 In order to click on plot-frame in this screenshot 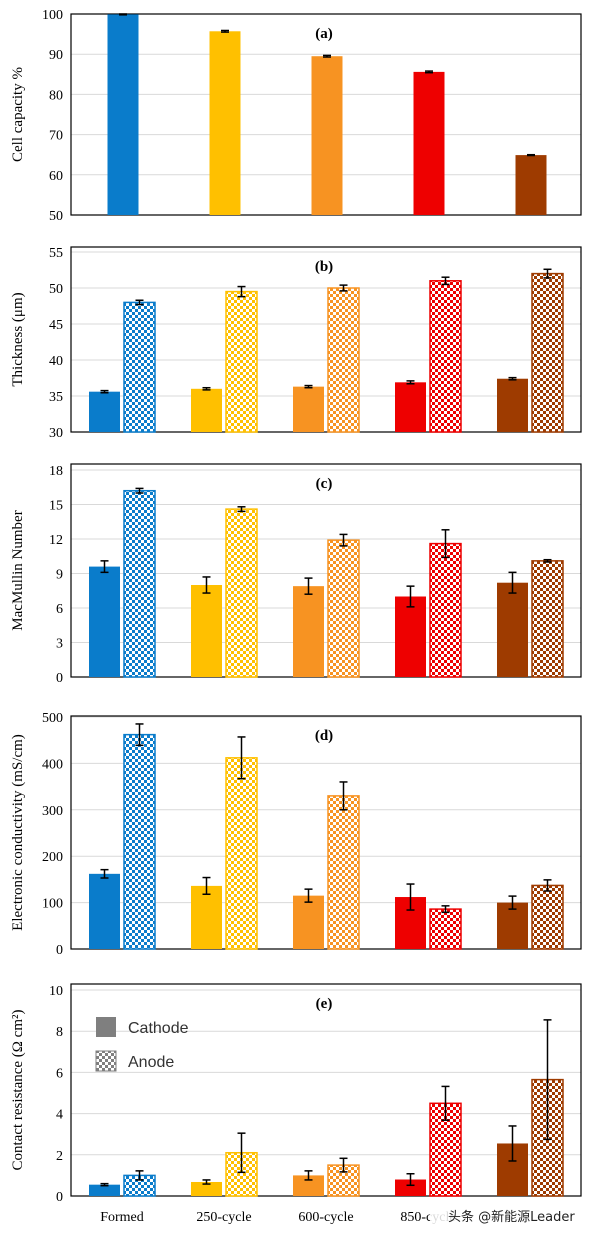, I will do `click(326, 1090)`.